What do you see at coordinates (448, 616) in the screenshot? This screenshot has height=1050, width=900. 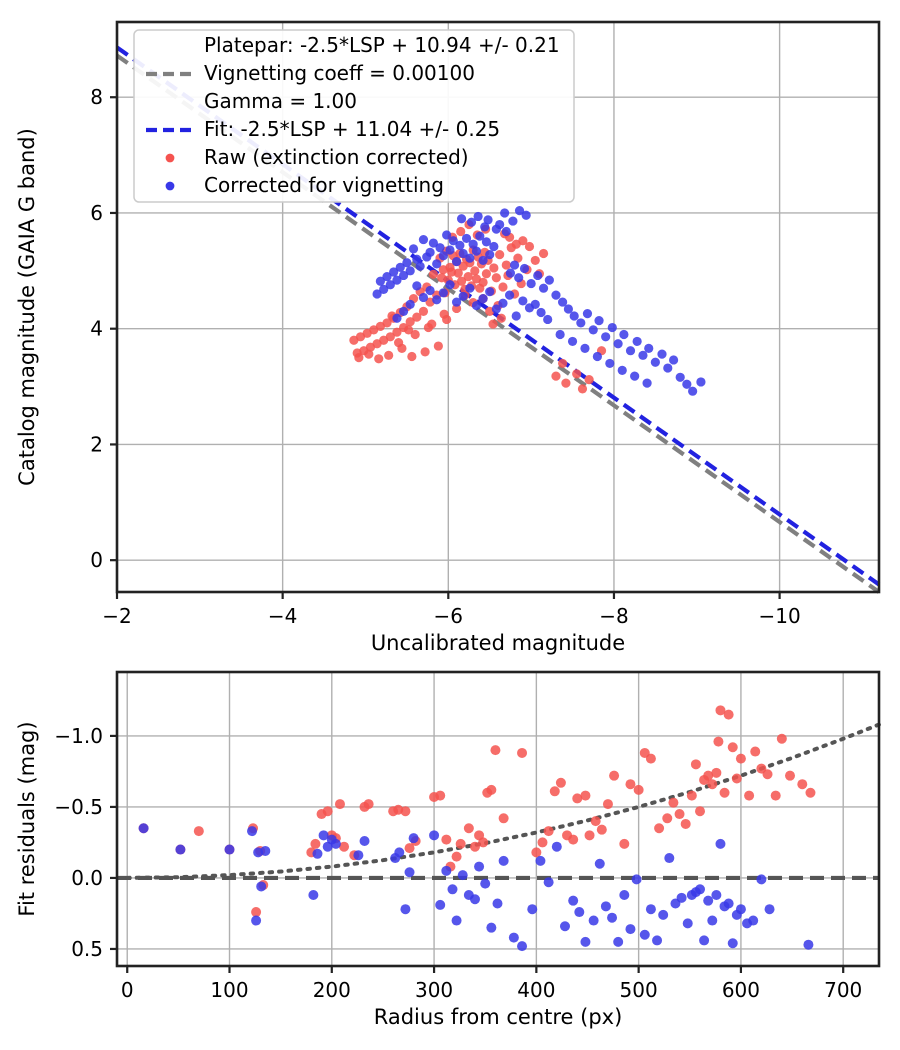 I see `top-xtick-label-2: −6` at bounding box center [448, 616].